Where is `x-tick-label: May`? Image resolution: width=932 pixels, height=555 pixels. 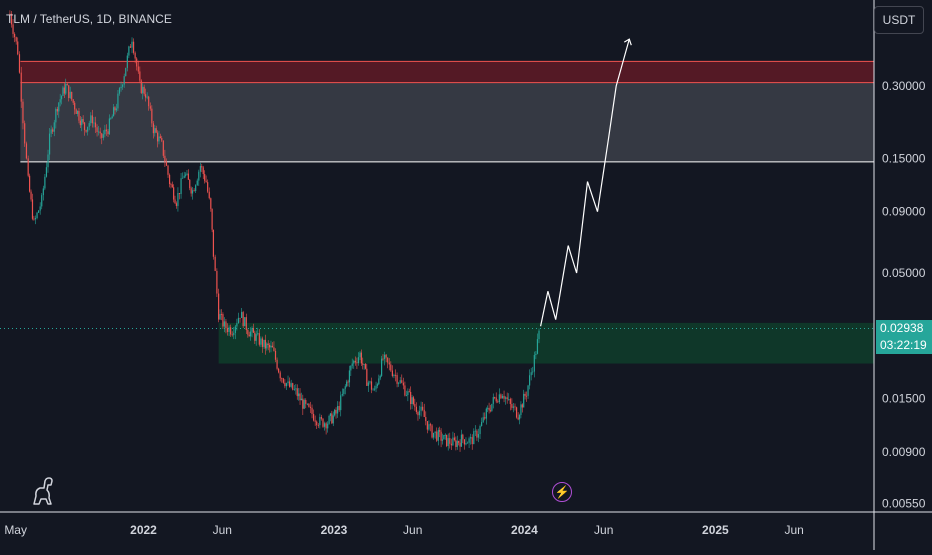
x-tick-label: May is located at coordinates (15, 530).